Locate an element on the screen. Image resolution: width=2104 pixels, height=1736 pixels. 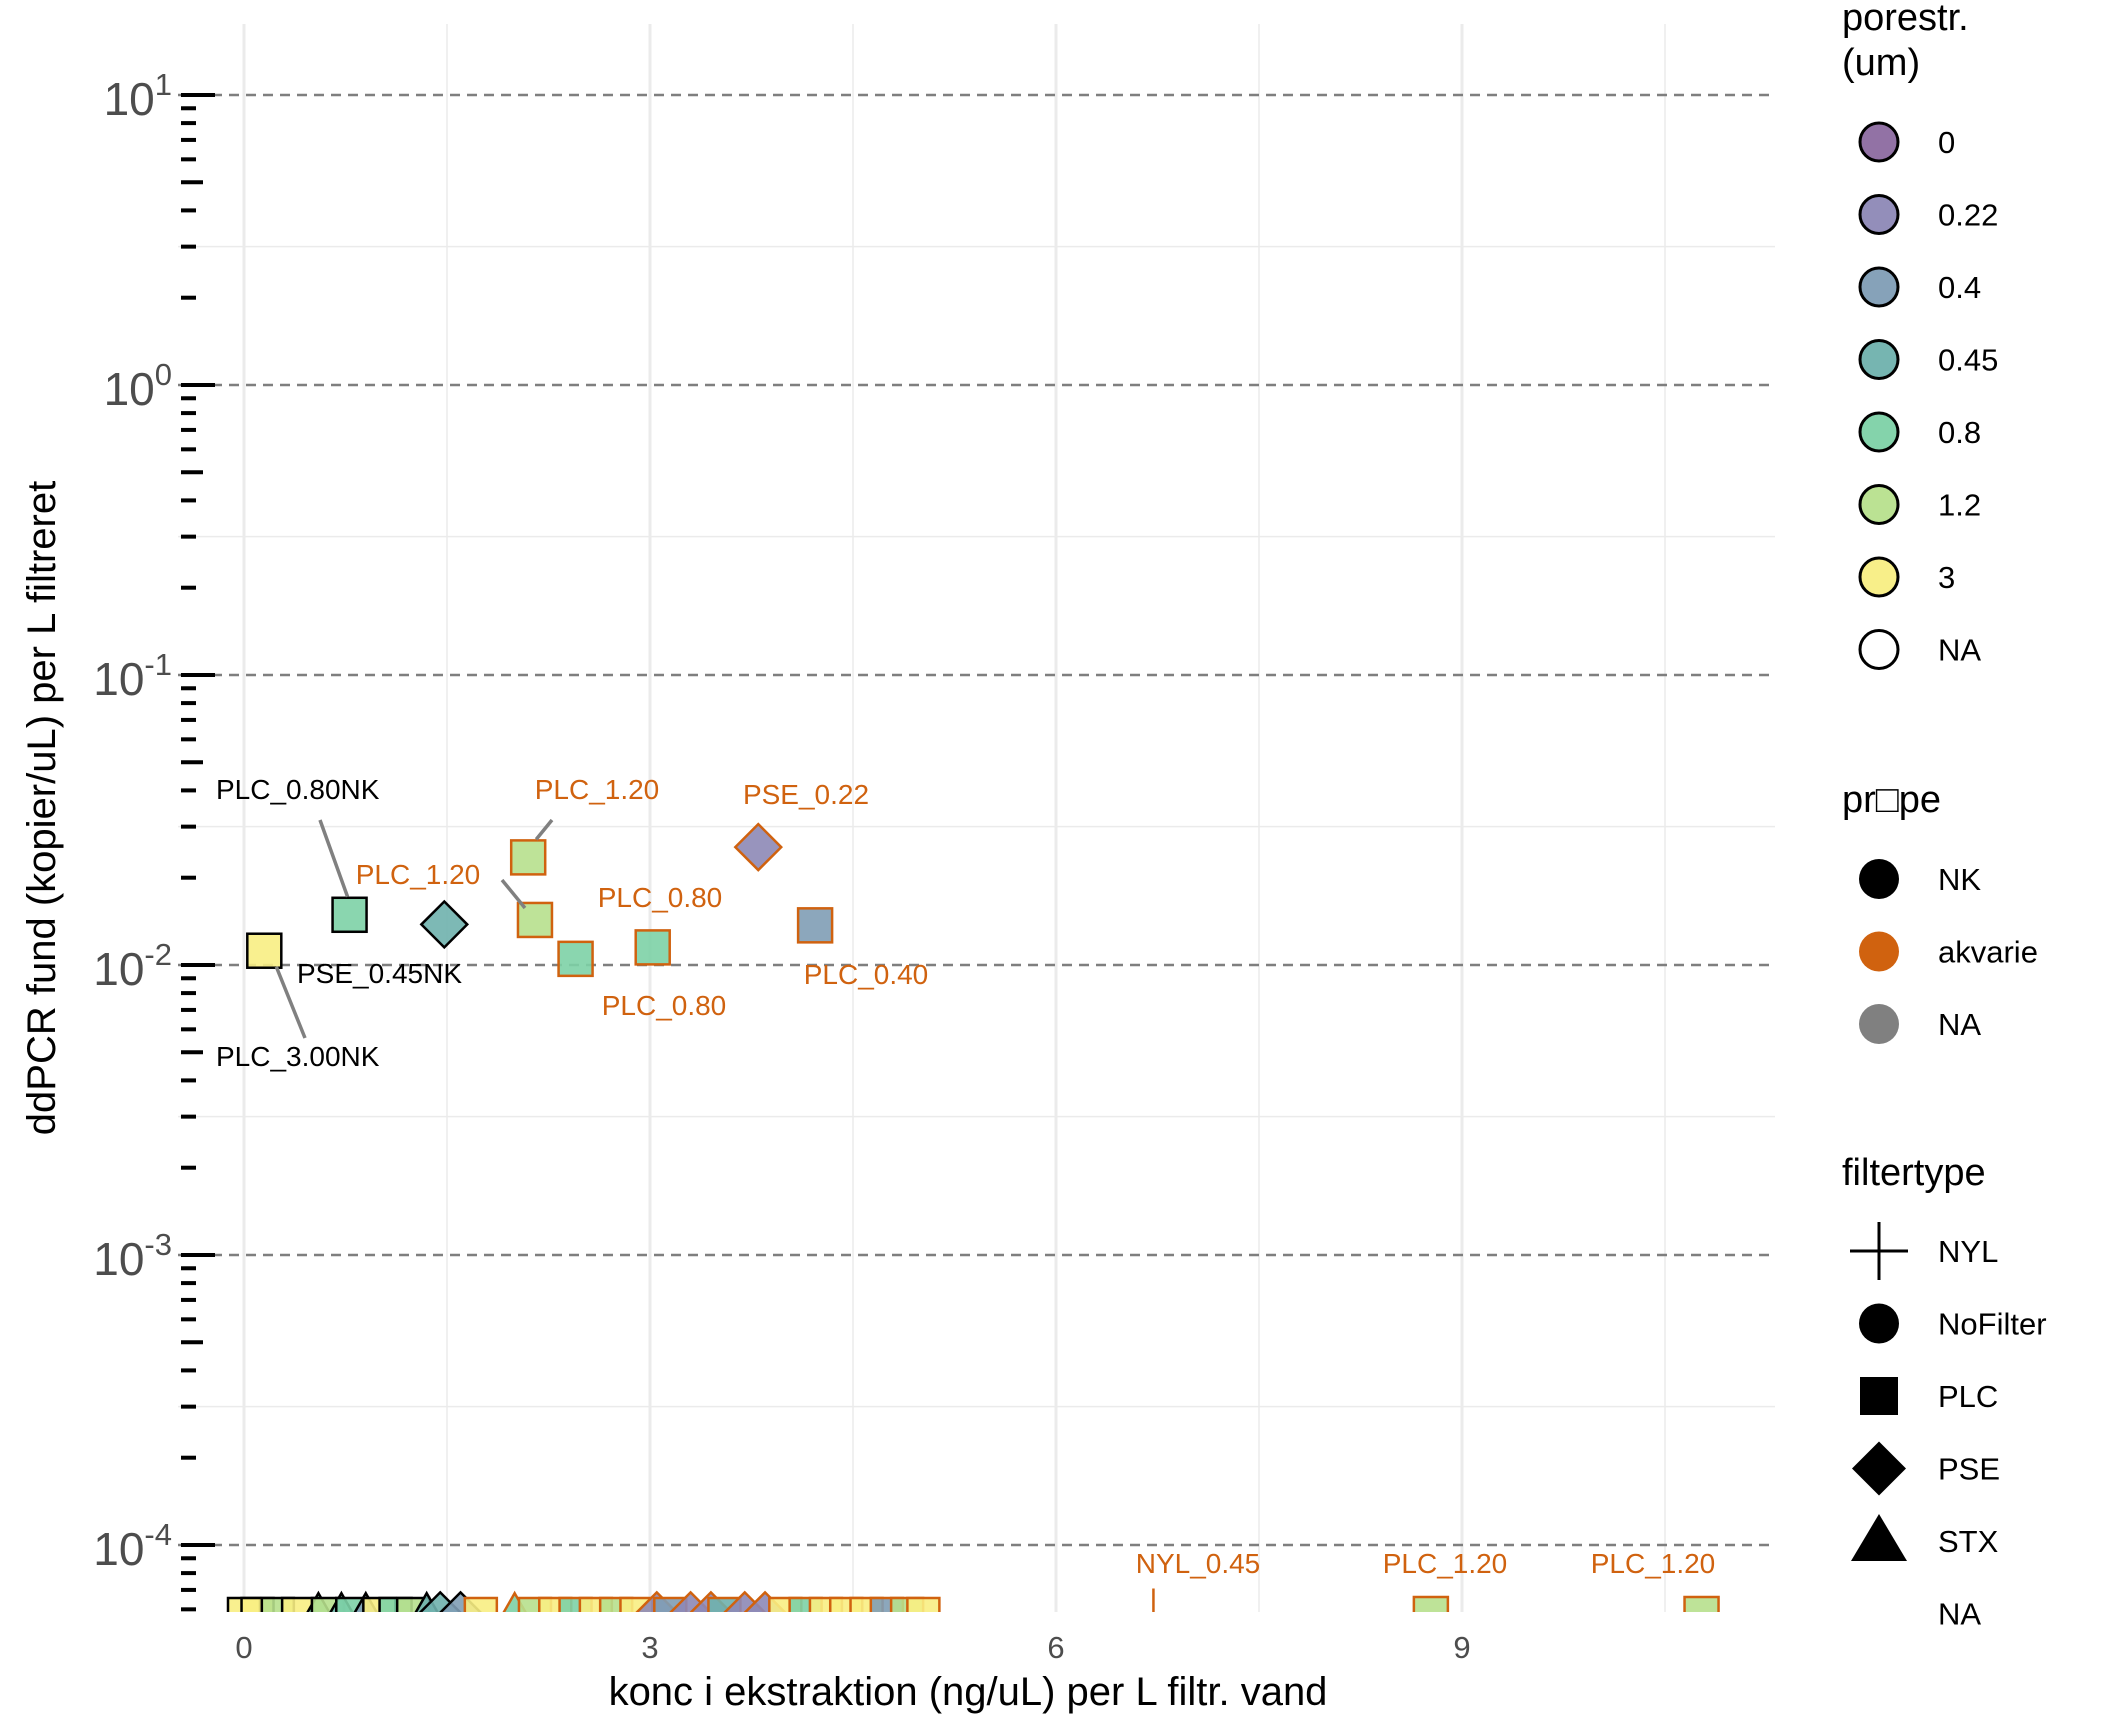
y-tick-label: 10⁻³ is located at coordinates (132, 1256).